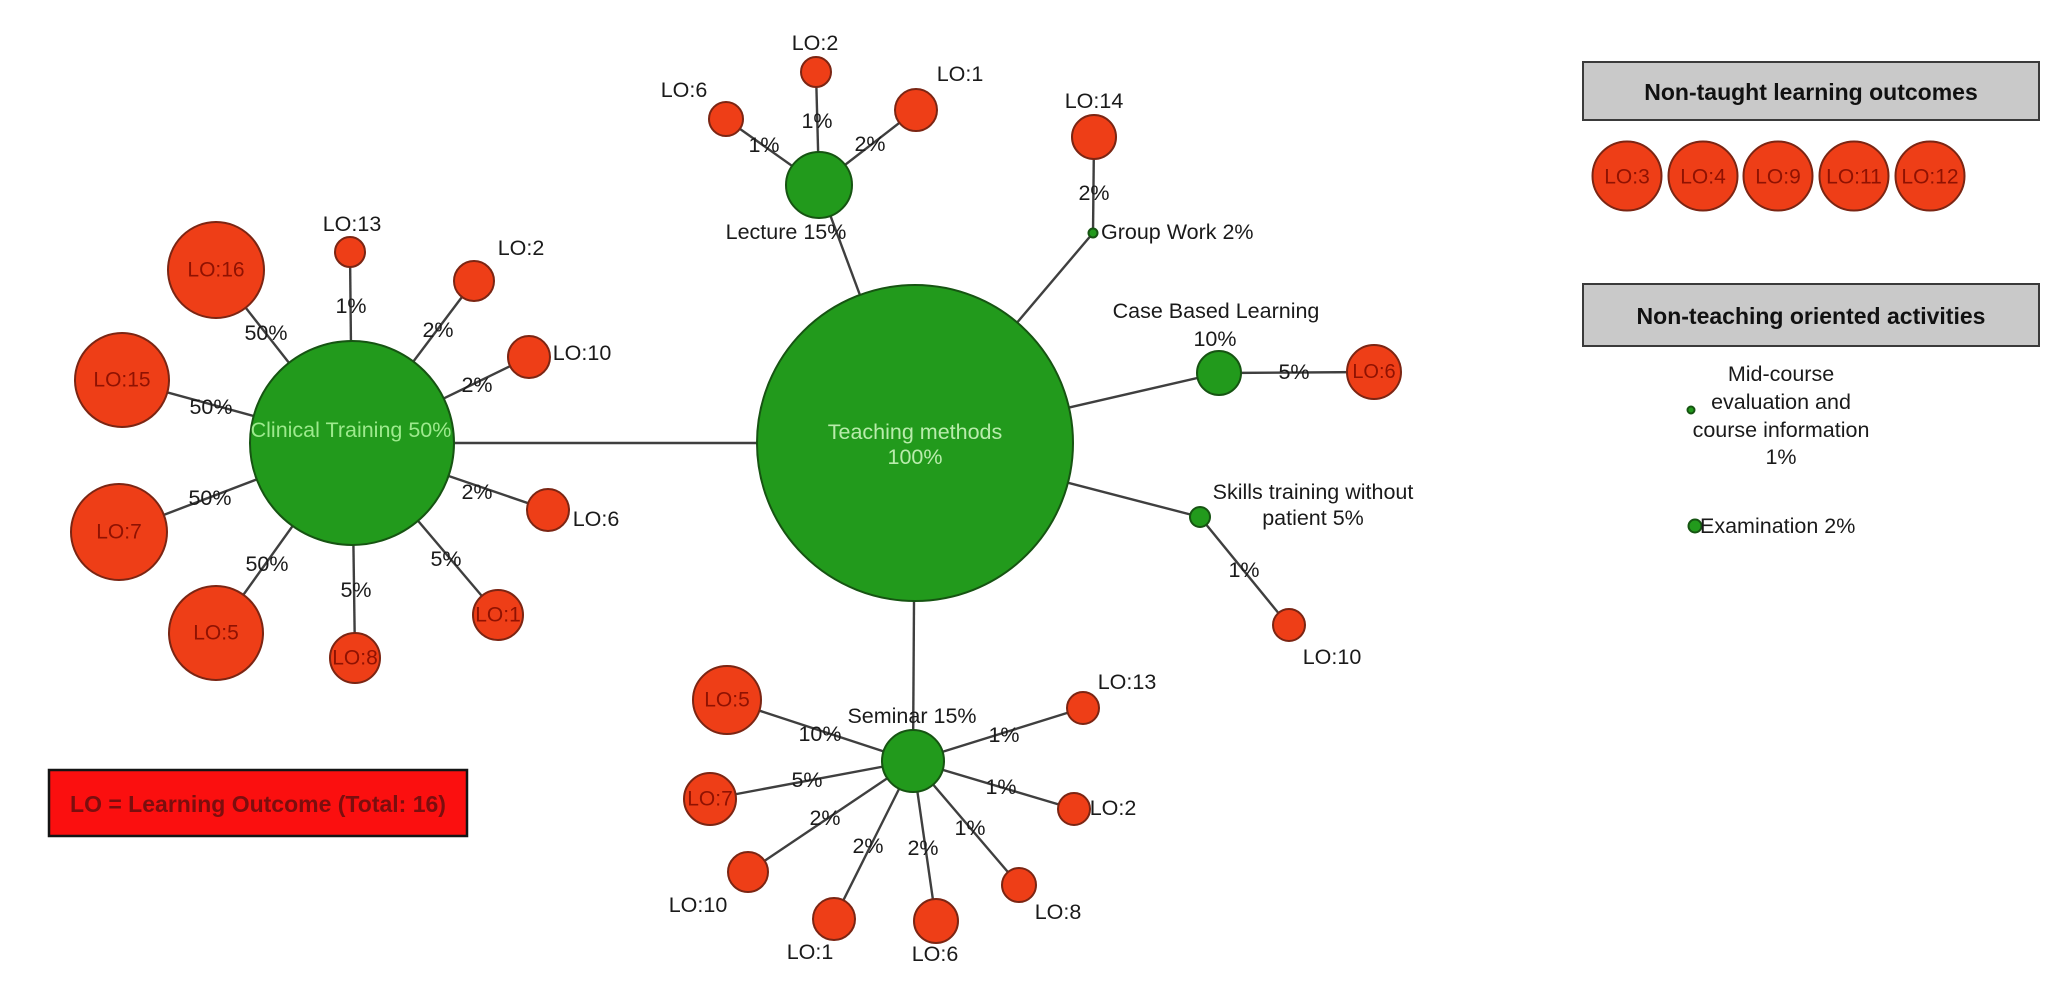  What do you see at coordinates (1778, 177) in the screenshot?
I see `svg-text: LO:9` at bounding box center [1778, 177].